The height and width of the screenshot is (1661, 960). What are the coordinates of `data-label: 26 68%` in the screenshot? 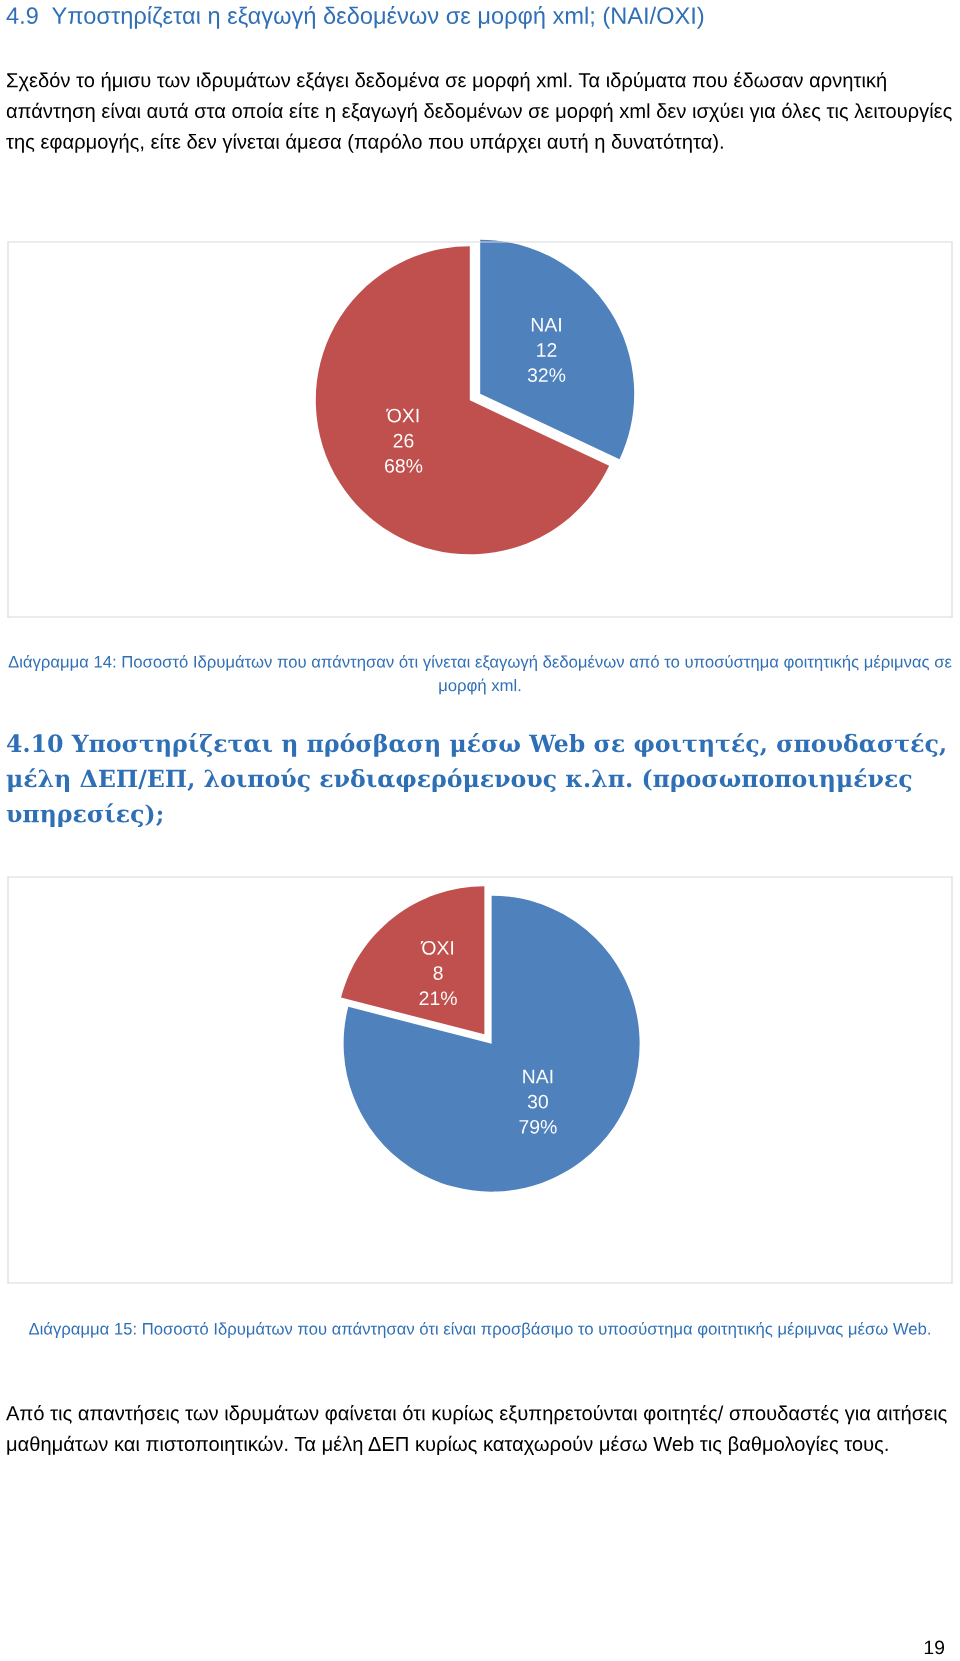 It's located at (404, 453).